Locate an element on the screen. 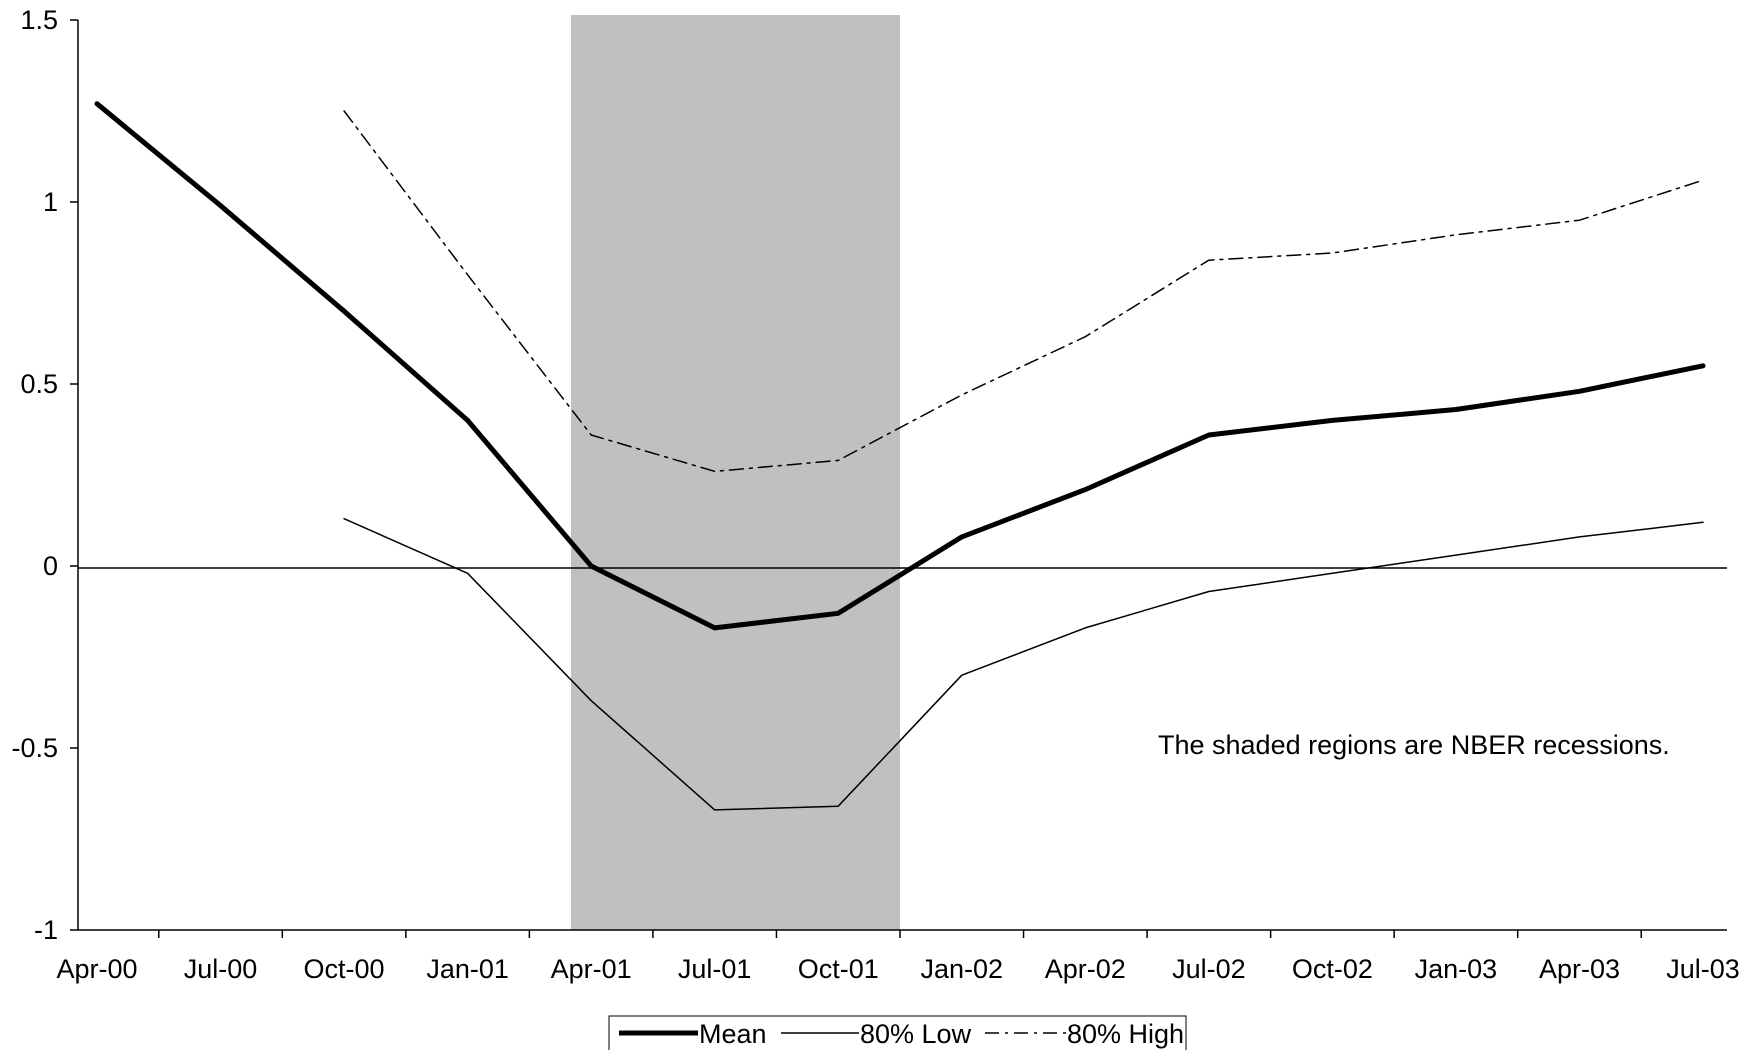  annotation-text: The shaded regions are NBER recessions. is located at coordinates (1414, 745).